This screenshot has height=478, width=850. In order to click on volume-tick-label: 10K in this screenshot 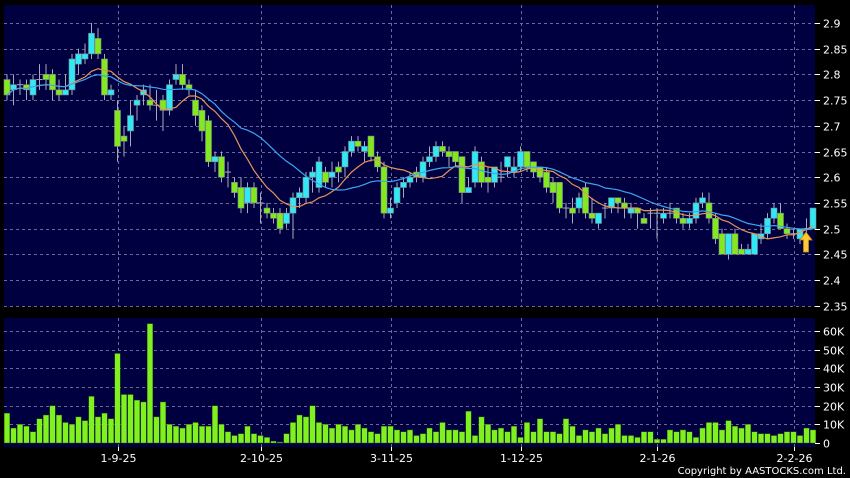, I will do `click(834, 425)`.